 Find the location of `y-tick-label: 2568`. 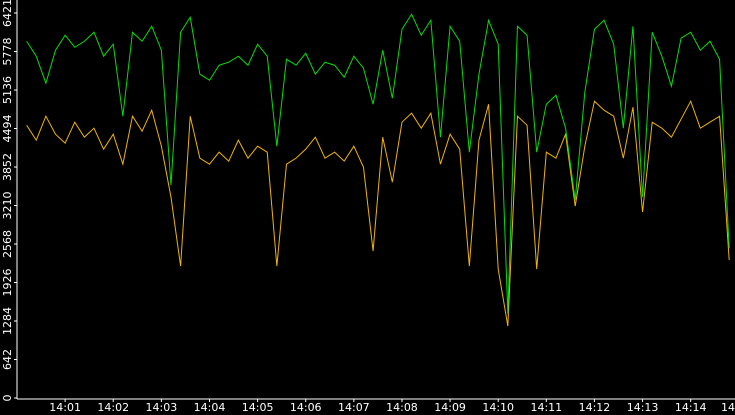

y-tick-label: 2568 is located at coordinates (7, 244).